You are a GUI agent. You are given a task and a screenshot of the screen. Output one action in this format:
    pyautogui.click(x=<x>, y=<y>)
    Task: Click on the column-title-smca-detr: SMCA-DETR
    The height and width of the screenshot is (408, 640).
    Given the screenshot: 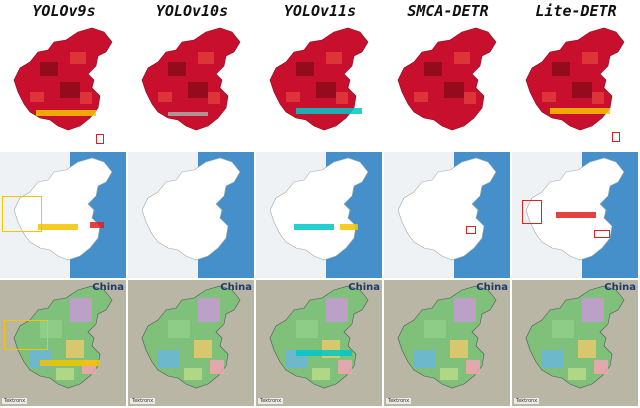 What is the action you would take?
    pyautogui.click(x=448, y=11)
    